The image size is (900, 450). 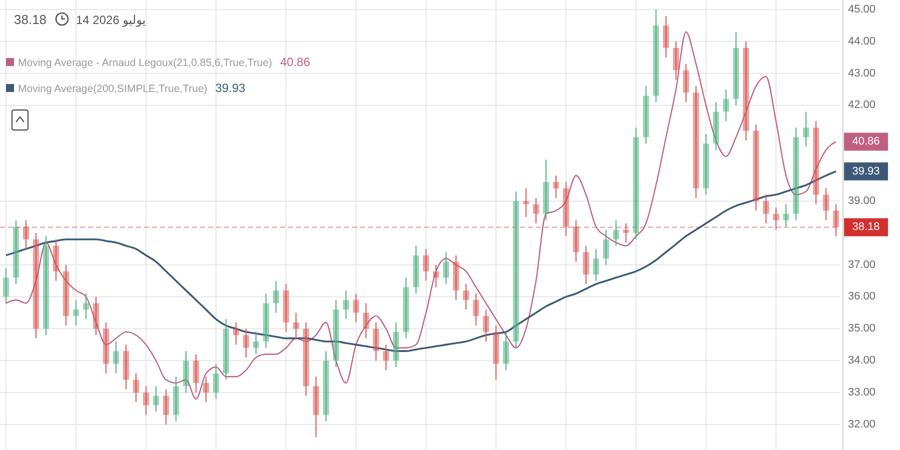 What do you see at coordinates (862, 264) in the screenshot?
I see `y-tick-label: 37.00` at bounding box center [862, 264].